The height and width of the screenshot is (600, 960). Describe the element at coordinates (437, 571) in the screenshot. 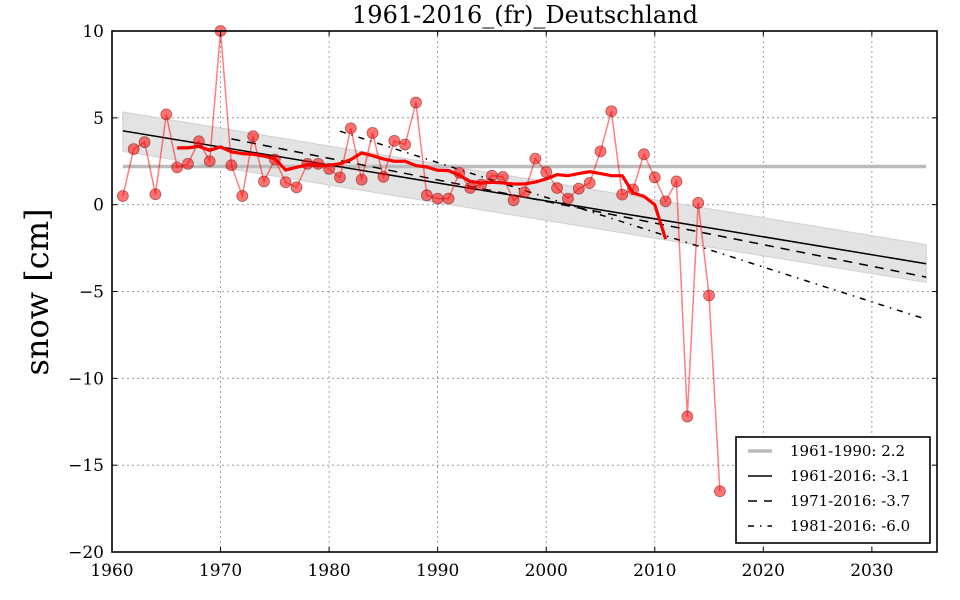

I see `x-tick-label: 1990` at that location.